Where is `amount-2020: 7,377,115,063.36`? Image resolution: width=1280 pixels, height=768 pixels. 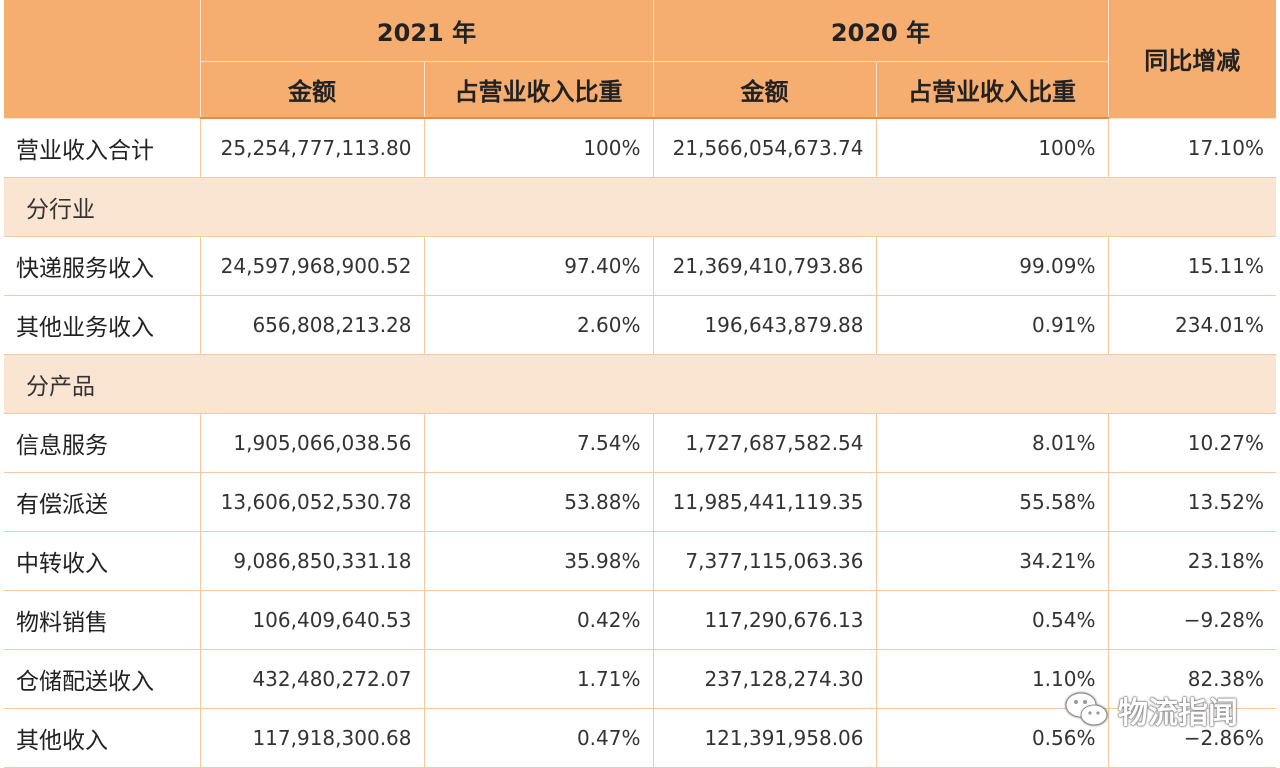
amount-2020: 7,377,115,063.36 is located at coordinates (765, 561).